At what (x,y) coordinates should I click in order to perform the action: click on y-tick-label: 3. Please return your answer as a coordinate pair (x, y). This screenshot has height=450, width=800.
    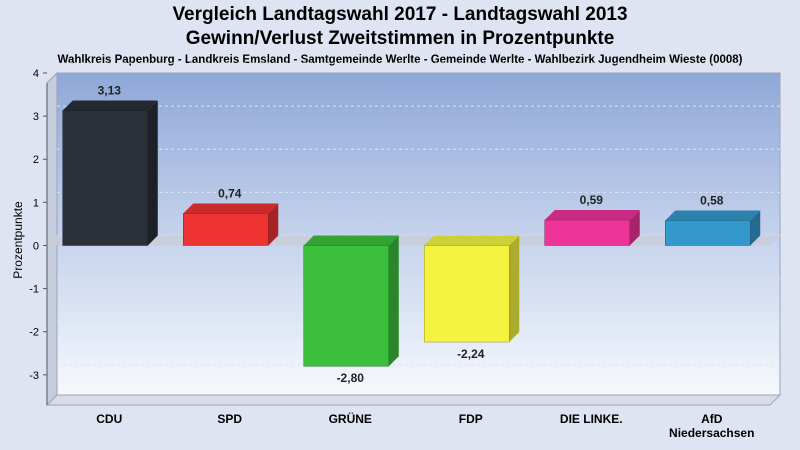
    Looking at the image, I should click on (36, 117).